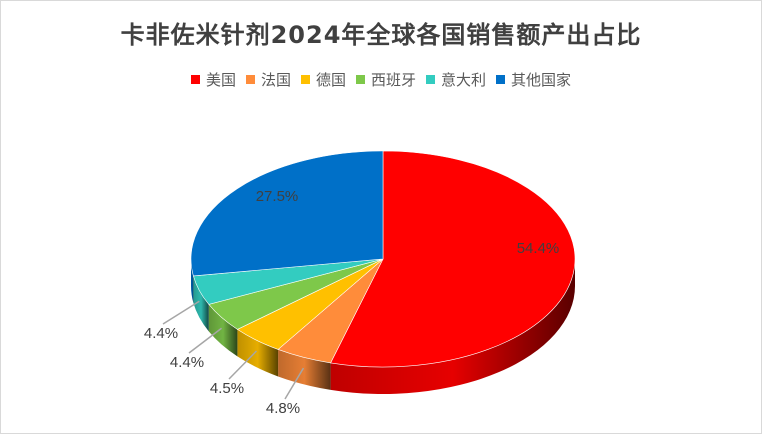 The height and width of the screenshot is (434, 762). Describe the element at coordinates (227, 388) in the screenshot. I see `data-label: 4.5%` at that location.